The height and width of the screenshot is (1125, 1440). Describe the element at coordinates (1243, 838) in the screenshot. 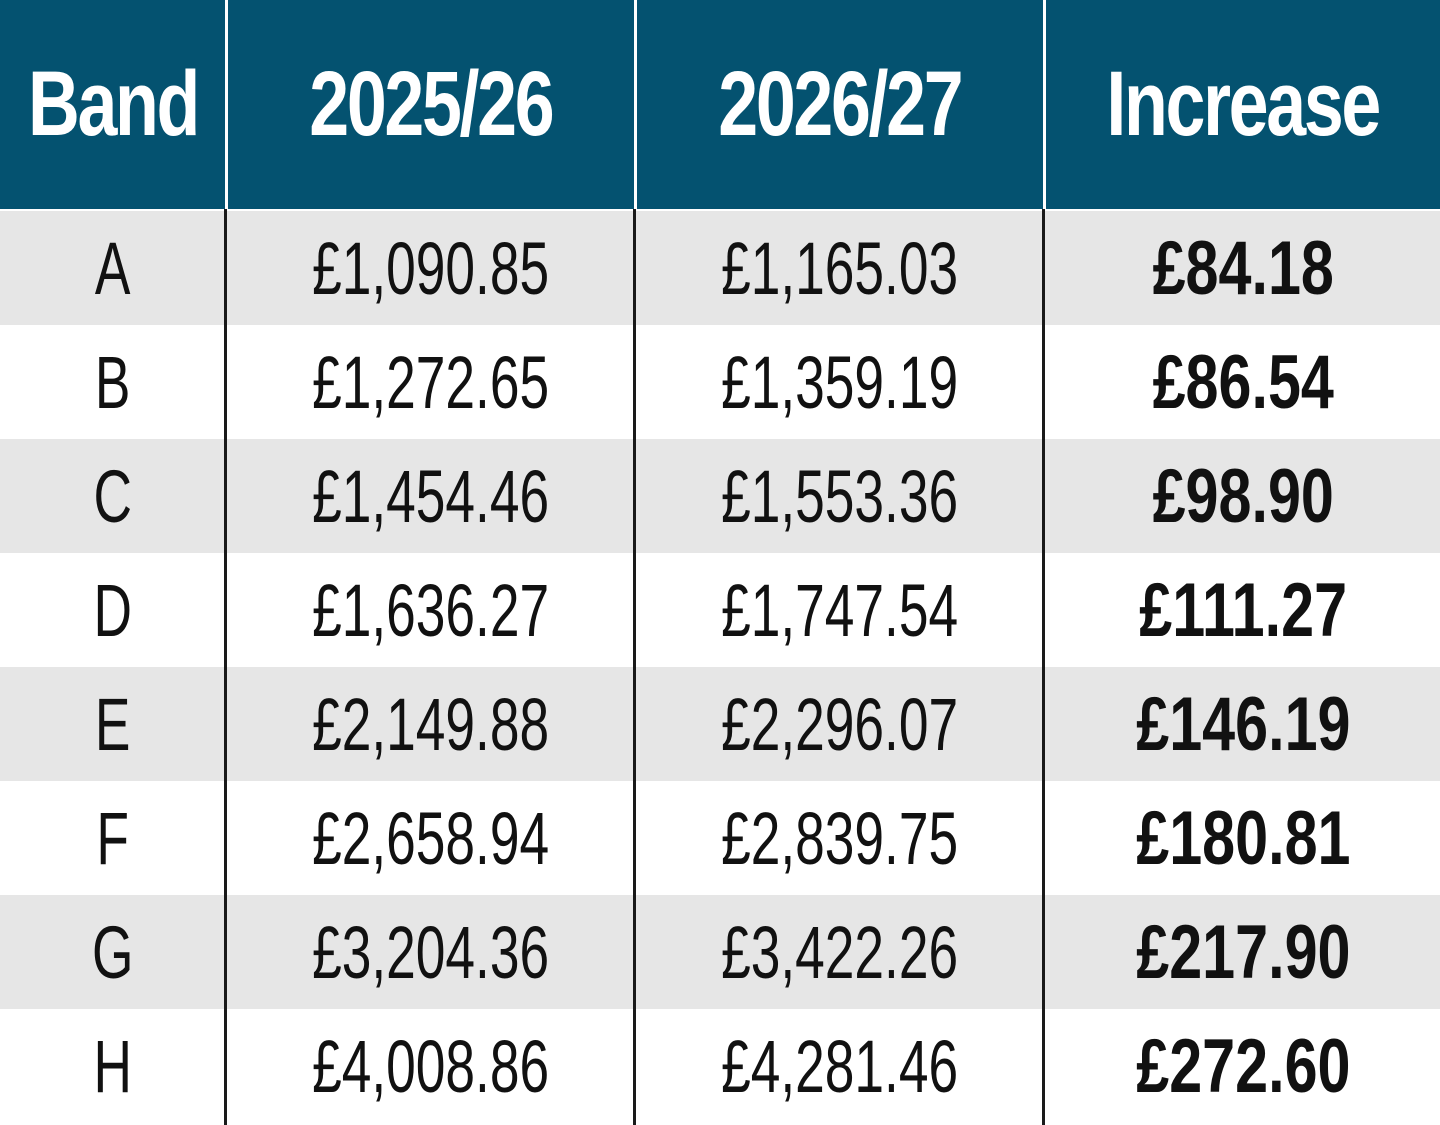

I see `increase-cell: £180.81` at that location.